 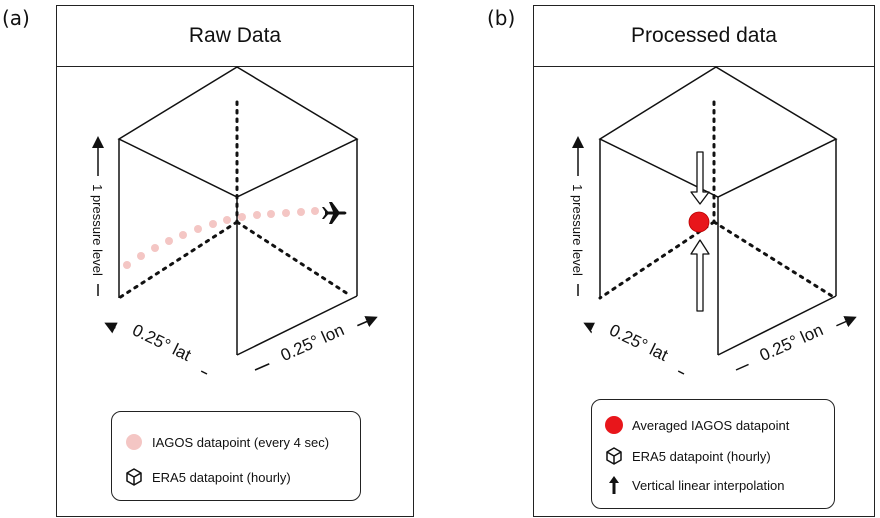 What do you see at coordinates (334, 213) in the screenshot?
I see `airplane-icon` at bounding box center [334, 213].